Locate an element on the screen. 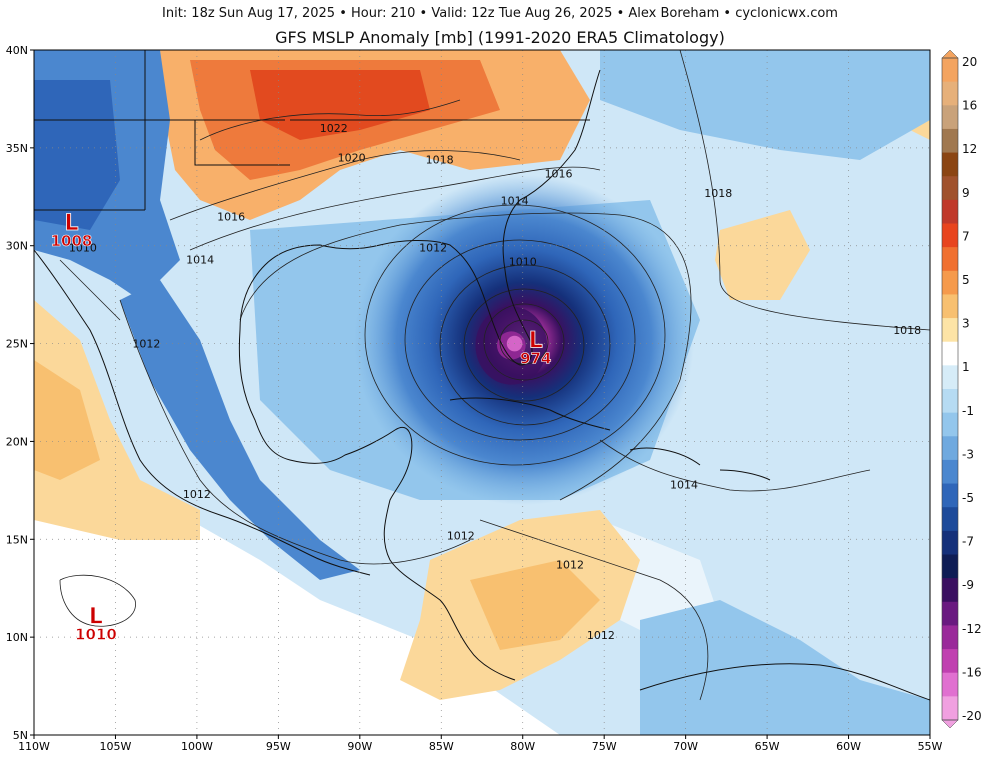 Image resolution: width=1000 pixels, height=759 pixels. isobar-label: 1018 is located at coordinates (907, 330).